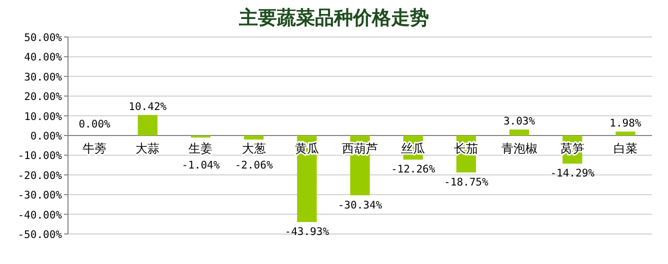 The height and width of the screenshot is (264, 668). Describe the element at coordinates (413, 170) in the screenshot. I see `data-label: -12.26%` at that location.